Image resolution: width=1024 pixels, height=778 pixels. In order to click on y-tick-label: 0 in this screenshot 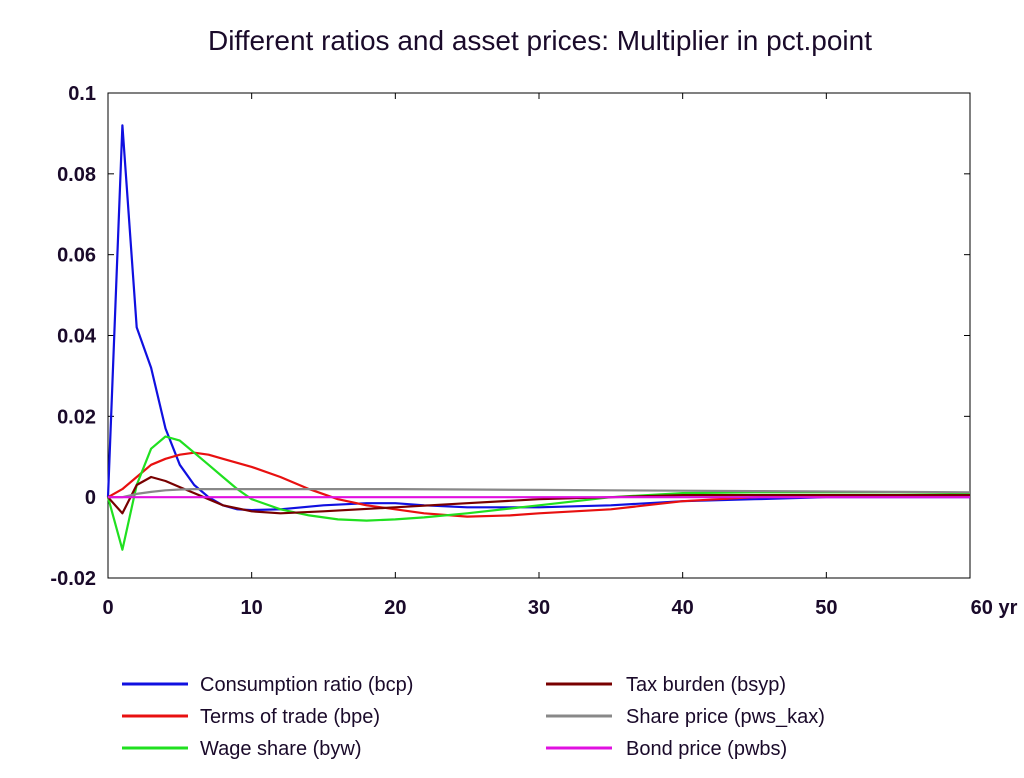, I will do `click(90, 498)`.